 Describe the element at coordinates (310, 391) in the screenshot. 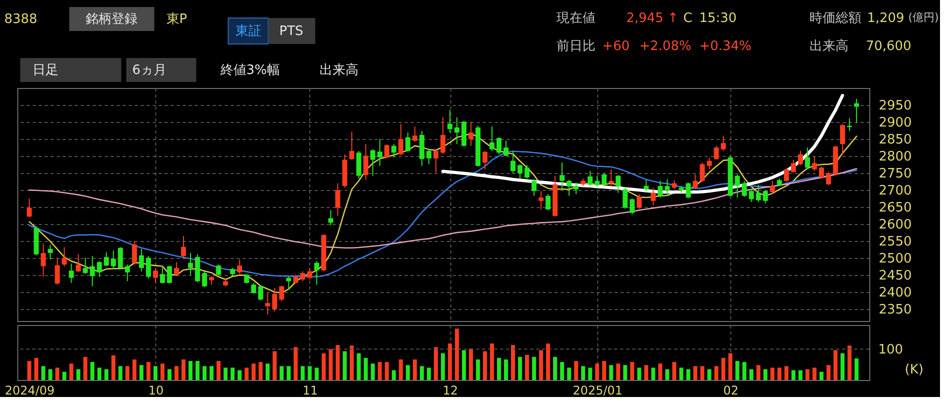

I see `x-tick-label: 11` at that location.